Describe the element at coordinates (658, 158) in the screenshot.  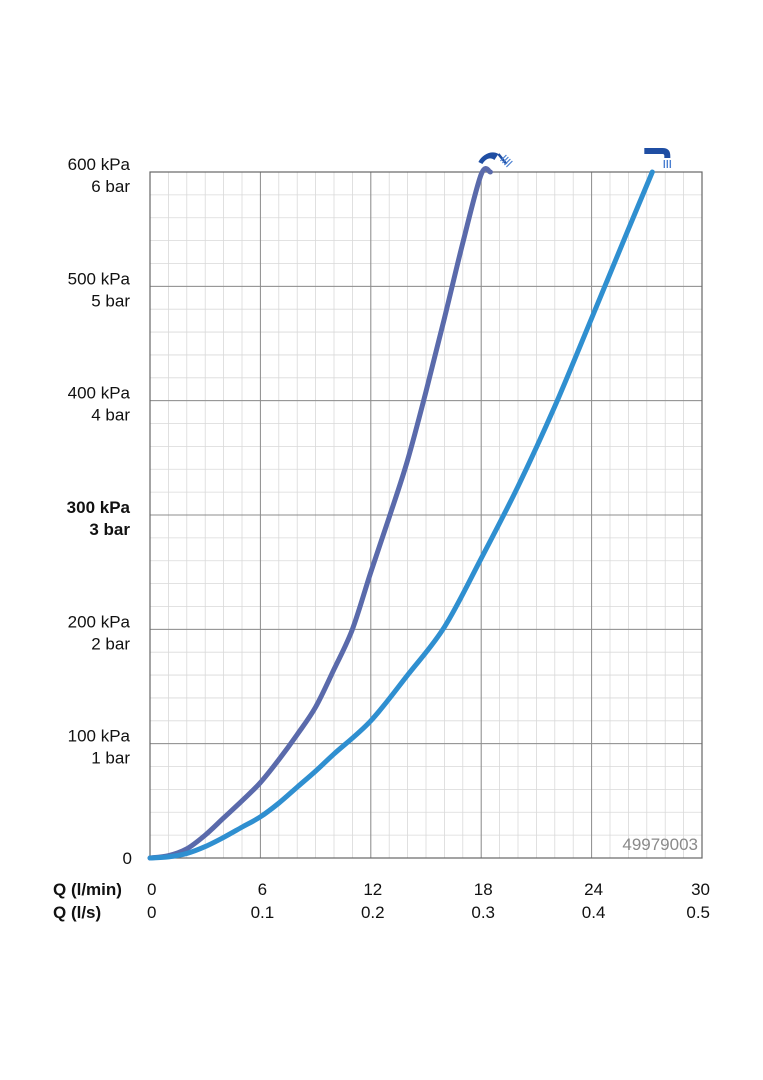
I see `bath-spout-icon` at that location.